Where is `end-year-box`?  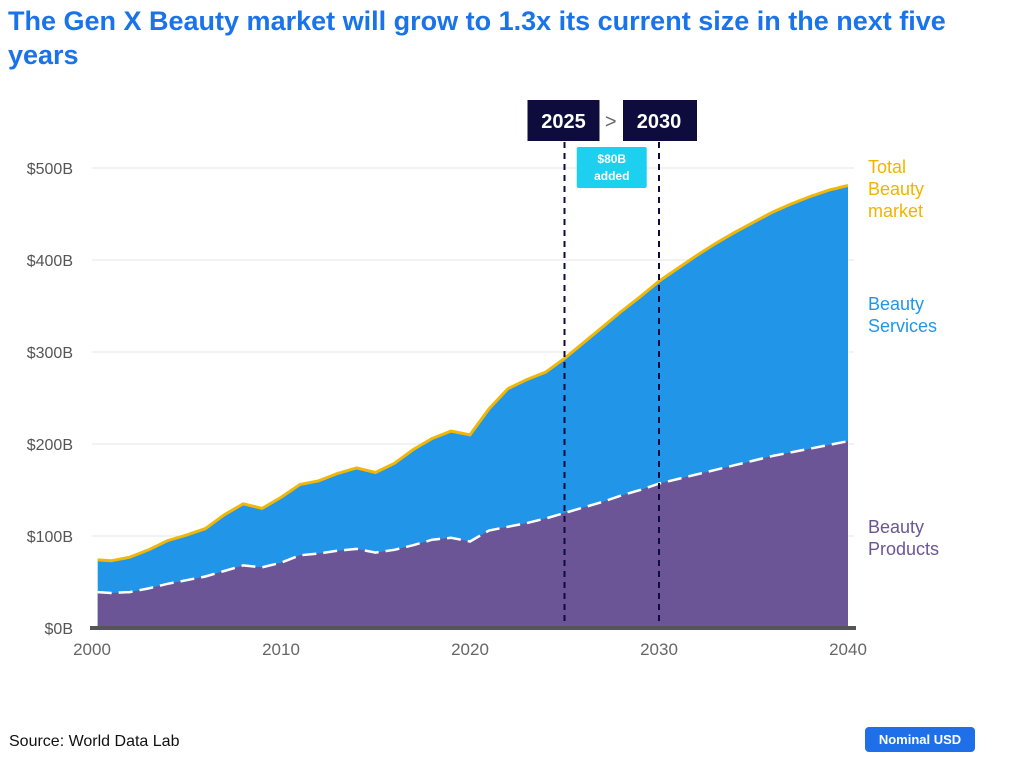
end-year-box is located at coordinates (660, 120).